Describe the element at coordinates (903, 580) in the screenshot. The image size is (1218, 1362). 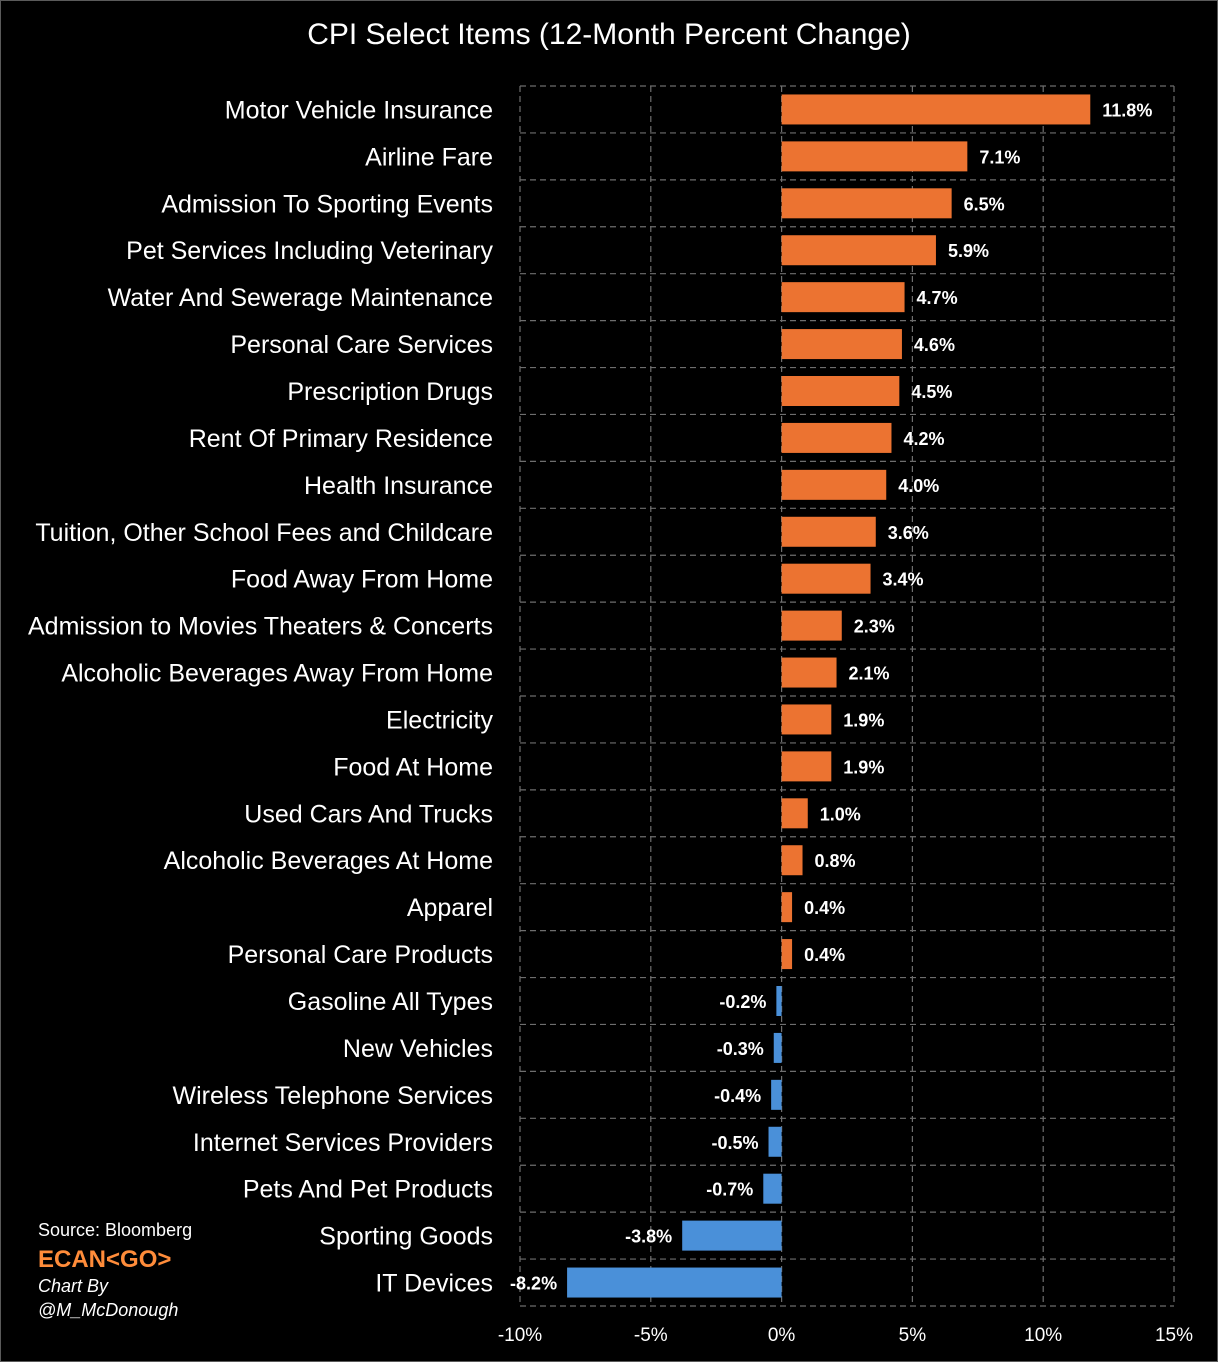
I see `value-label: 3.4%` at that location.